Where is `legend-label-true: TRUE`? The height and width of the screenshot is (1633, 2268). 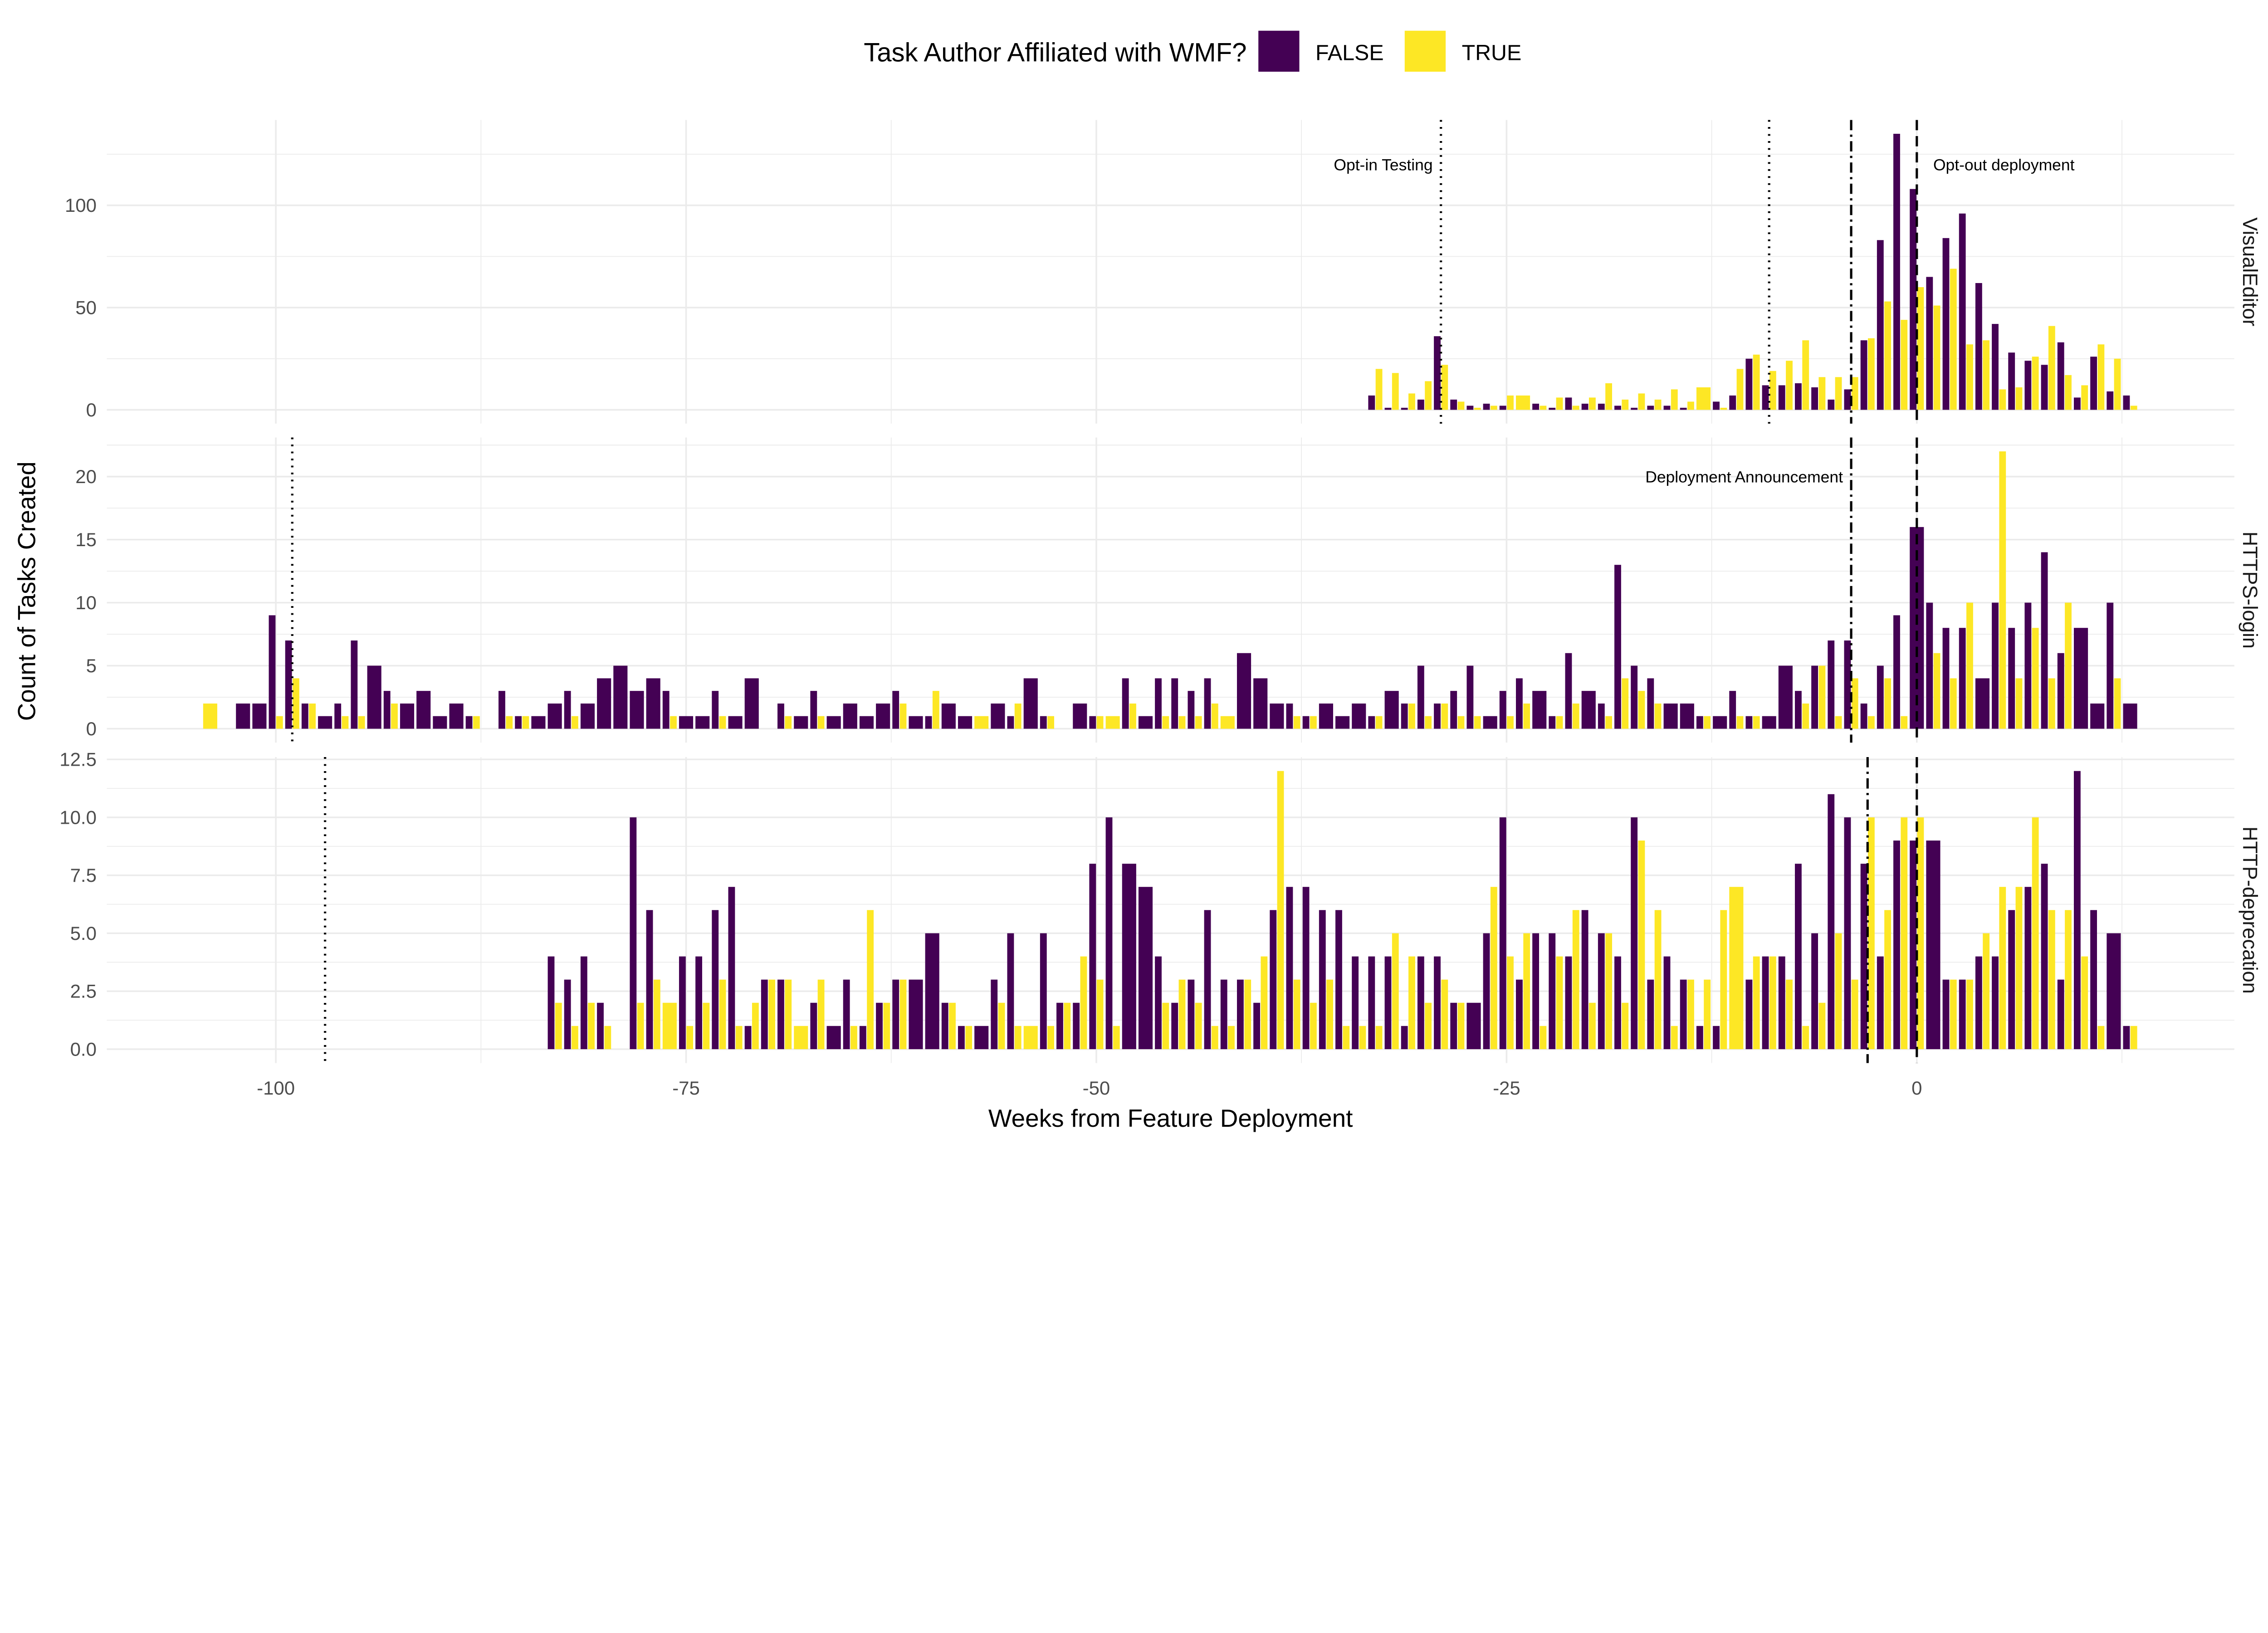 legend-label-true: TRUE is located at coordinates (1492, 52).